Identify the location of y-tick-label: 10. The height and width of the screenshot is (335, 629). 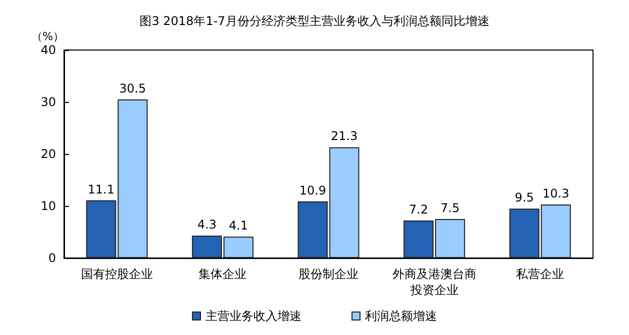
(48, 206).